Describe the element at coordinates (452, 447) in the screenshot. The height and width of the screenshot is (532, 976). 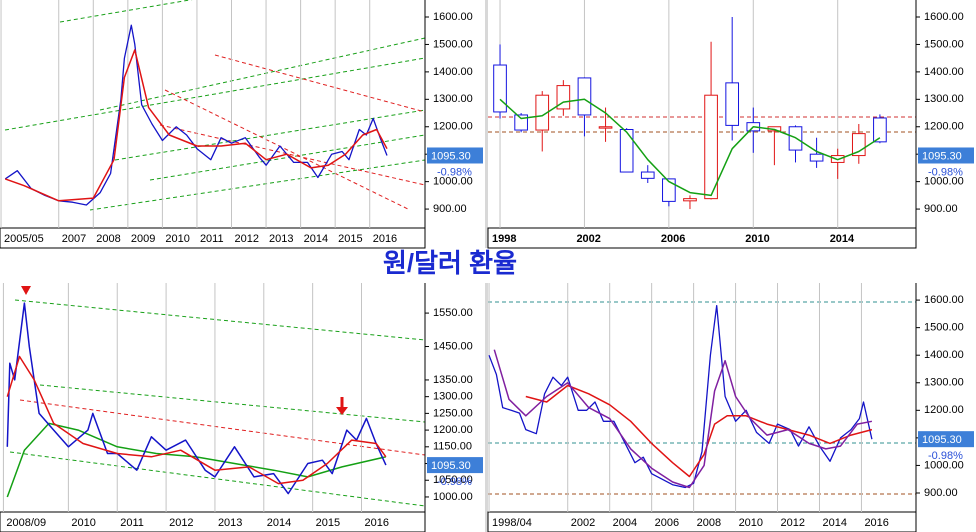
I see `y-tick-label: 1150.00` at that location.